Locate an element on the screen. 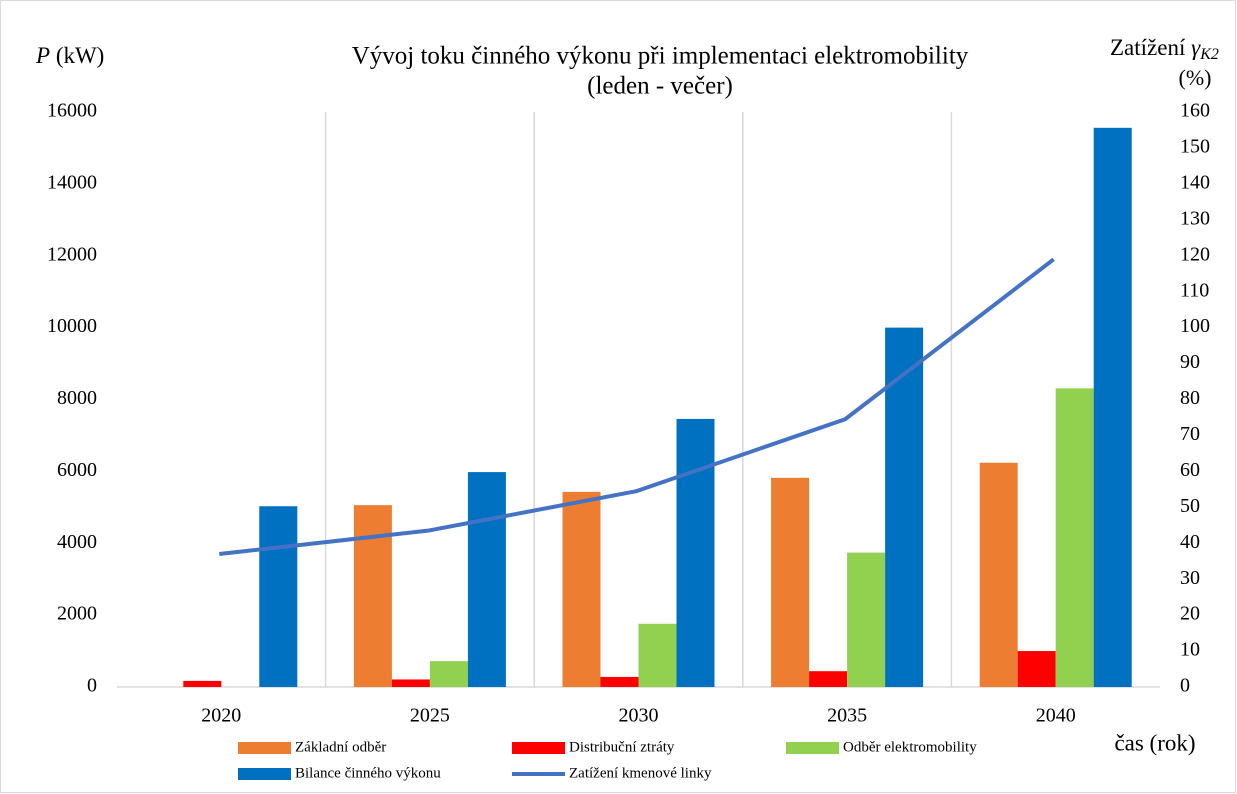 This screenshot has height=794, width=1237. y2-tick-label: 120 is located at coordinates (1195, 254).